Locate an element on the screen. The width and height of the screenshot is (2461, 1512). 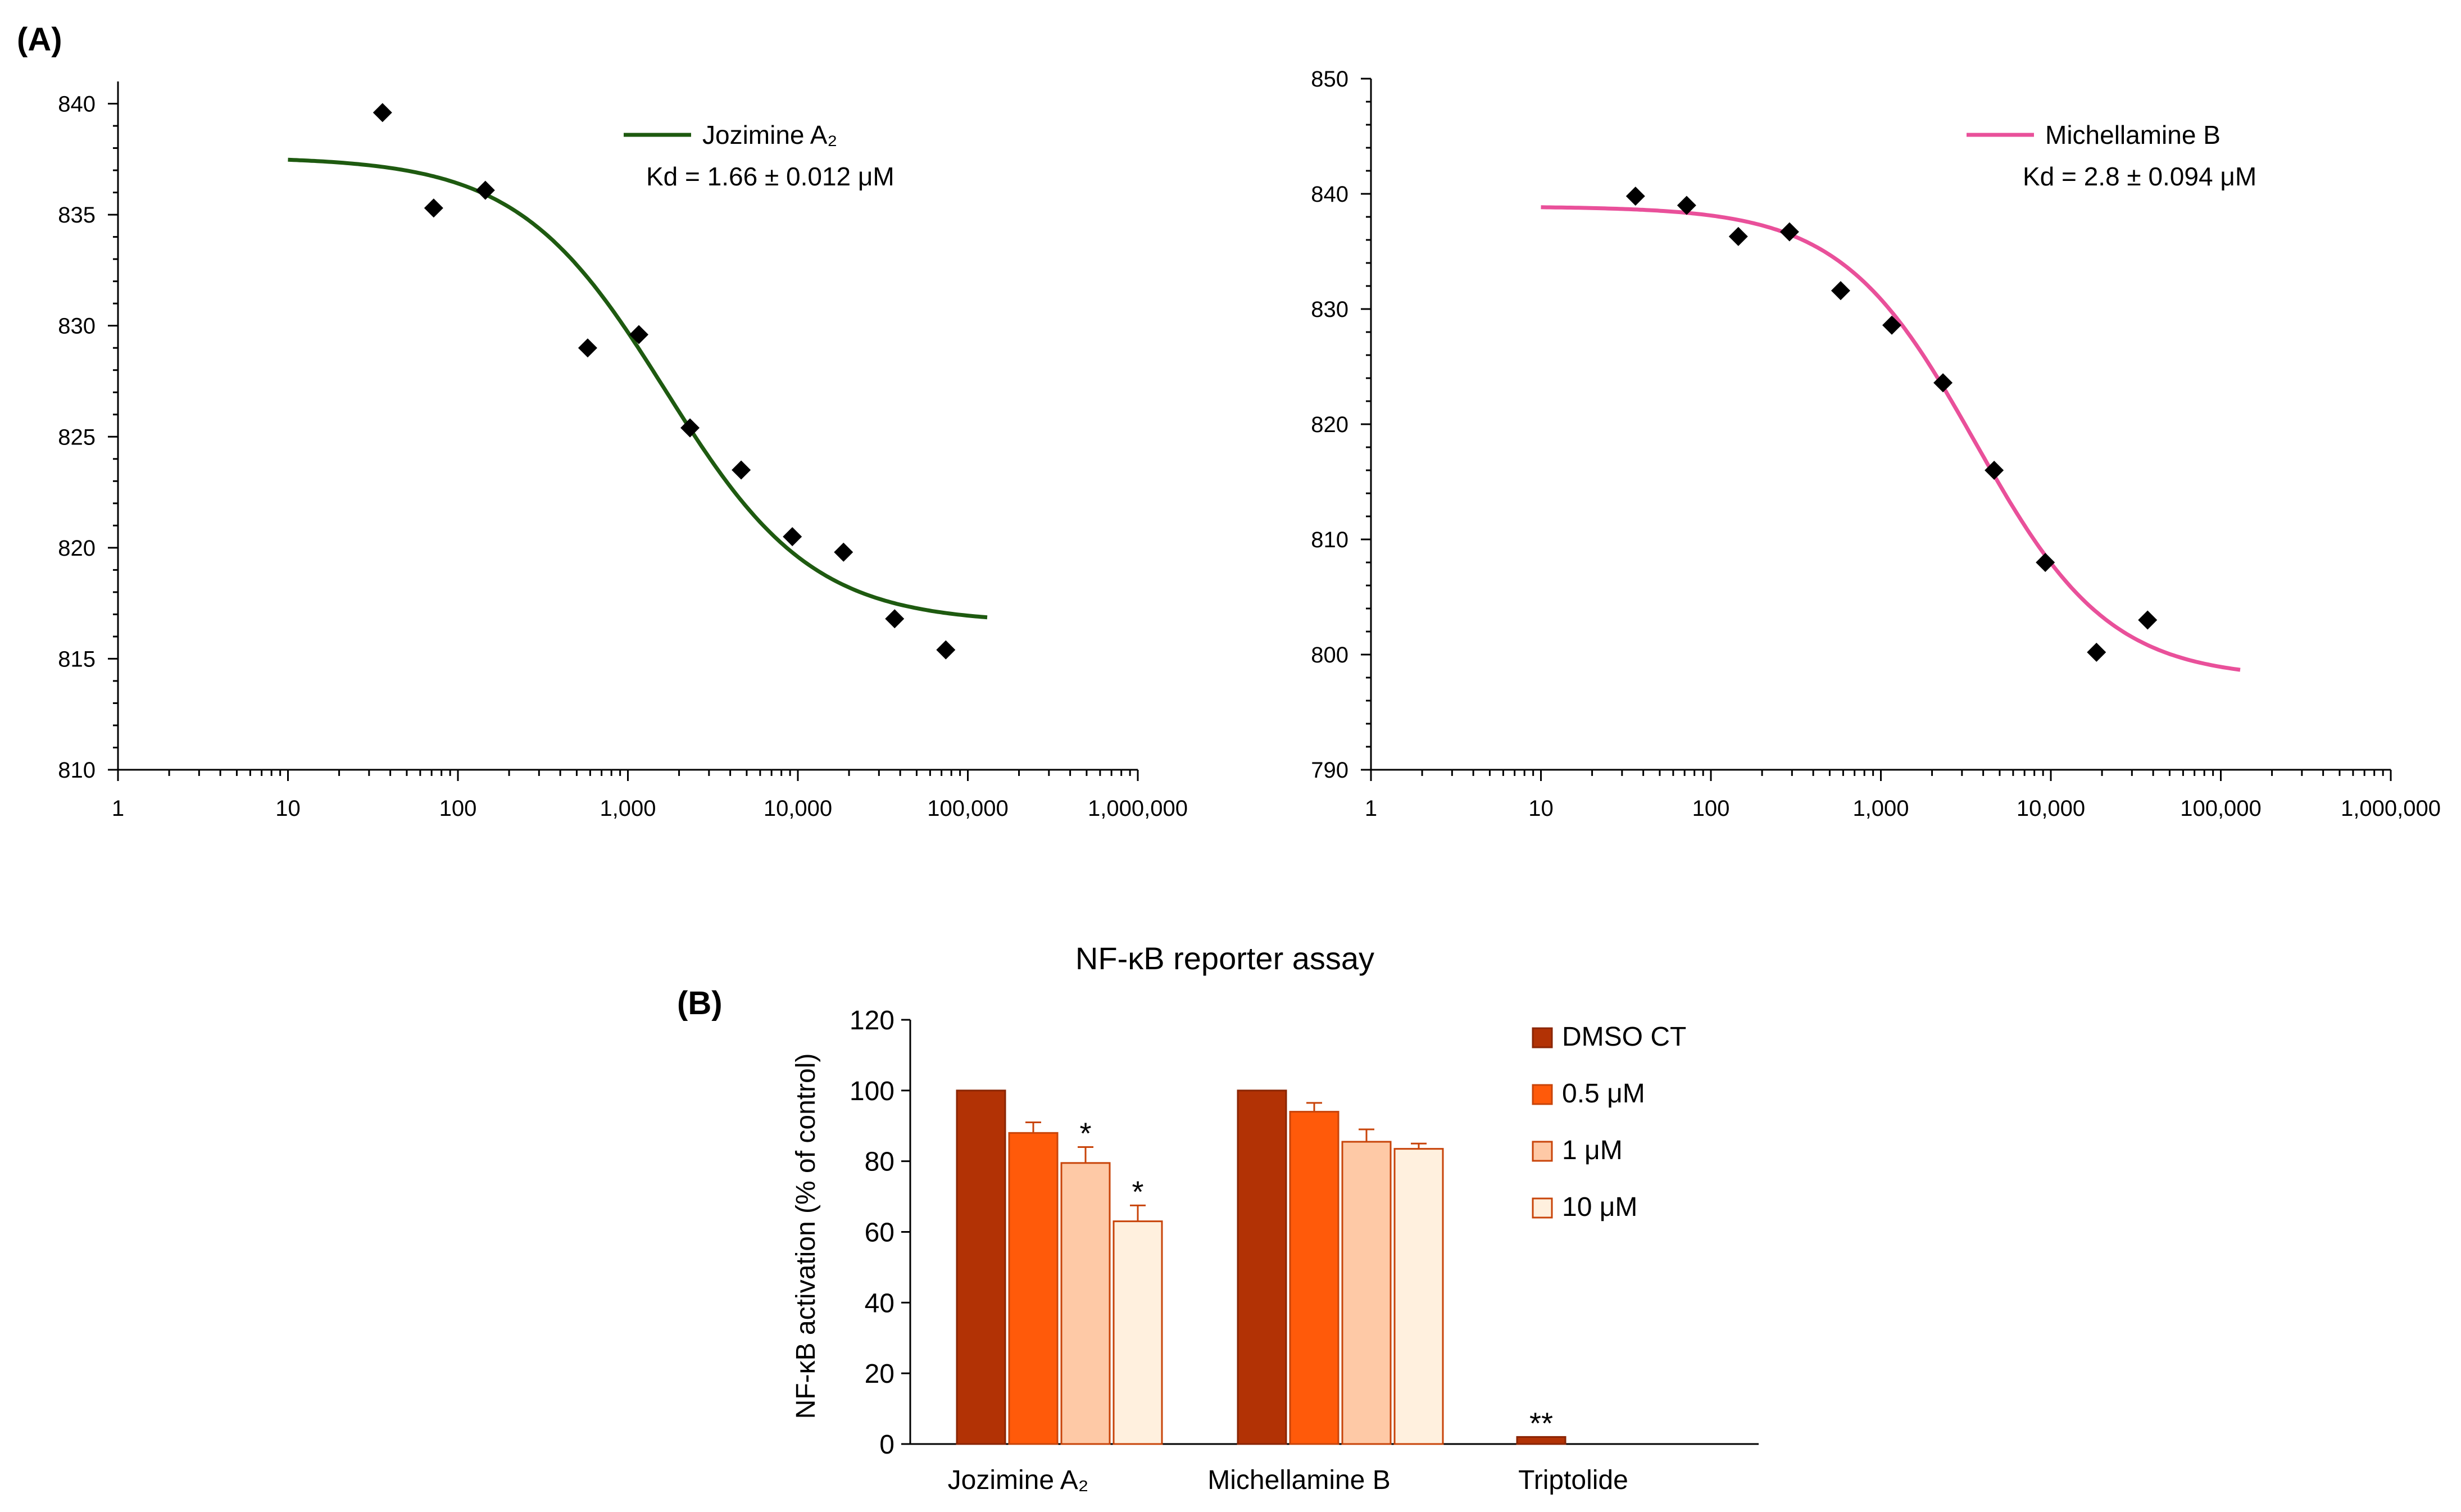
michellamine-kd-annotation: Kd = 2.8 ± 0.094 μM is located at coordinates (2140, 176).